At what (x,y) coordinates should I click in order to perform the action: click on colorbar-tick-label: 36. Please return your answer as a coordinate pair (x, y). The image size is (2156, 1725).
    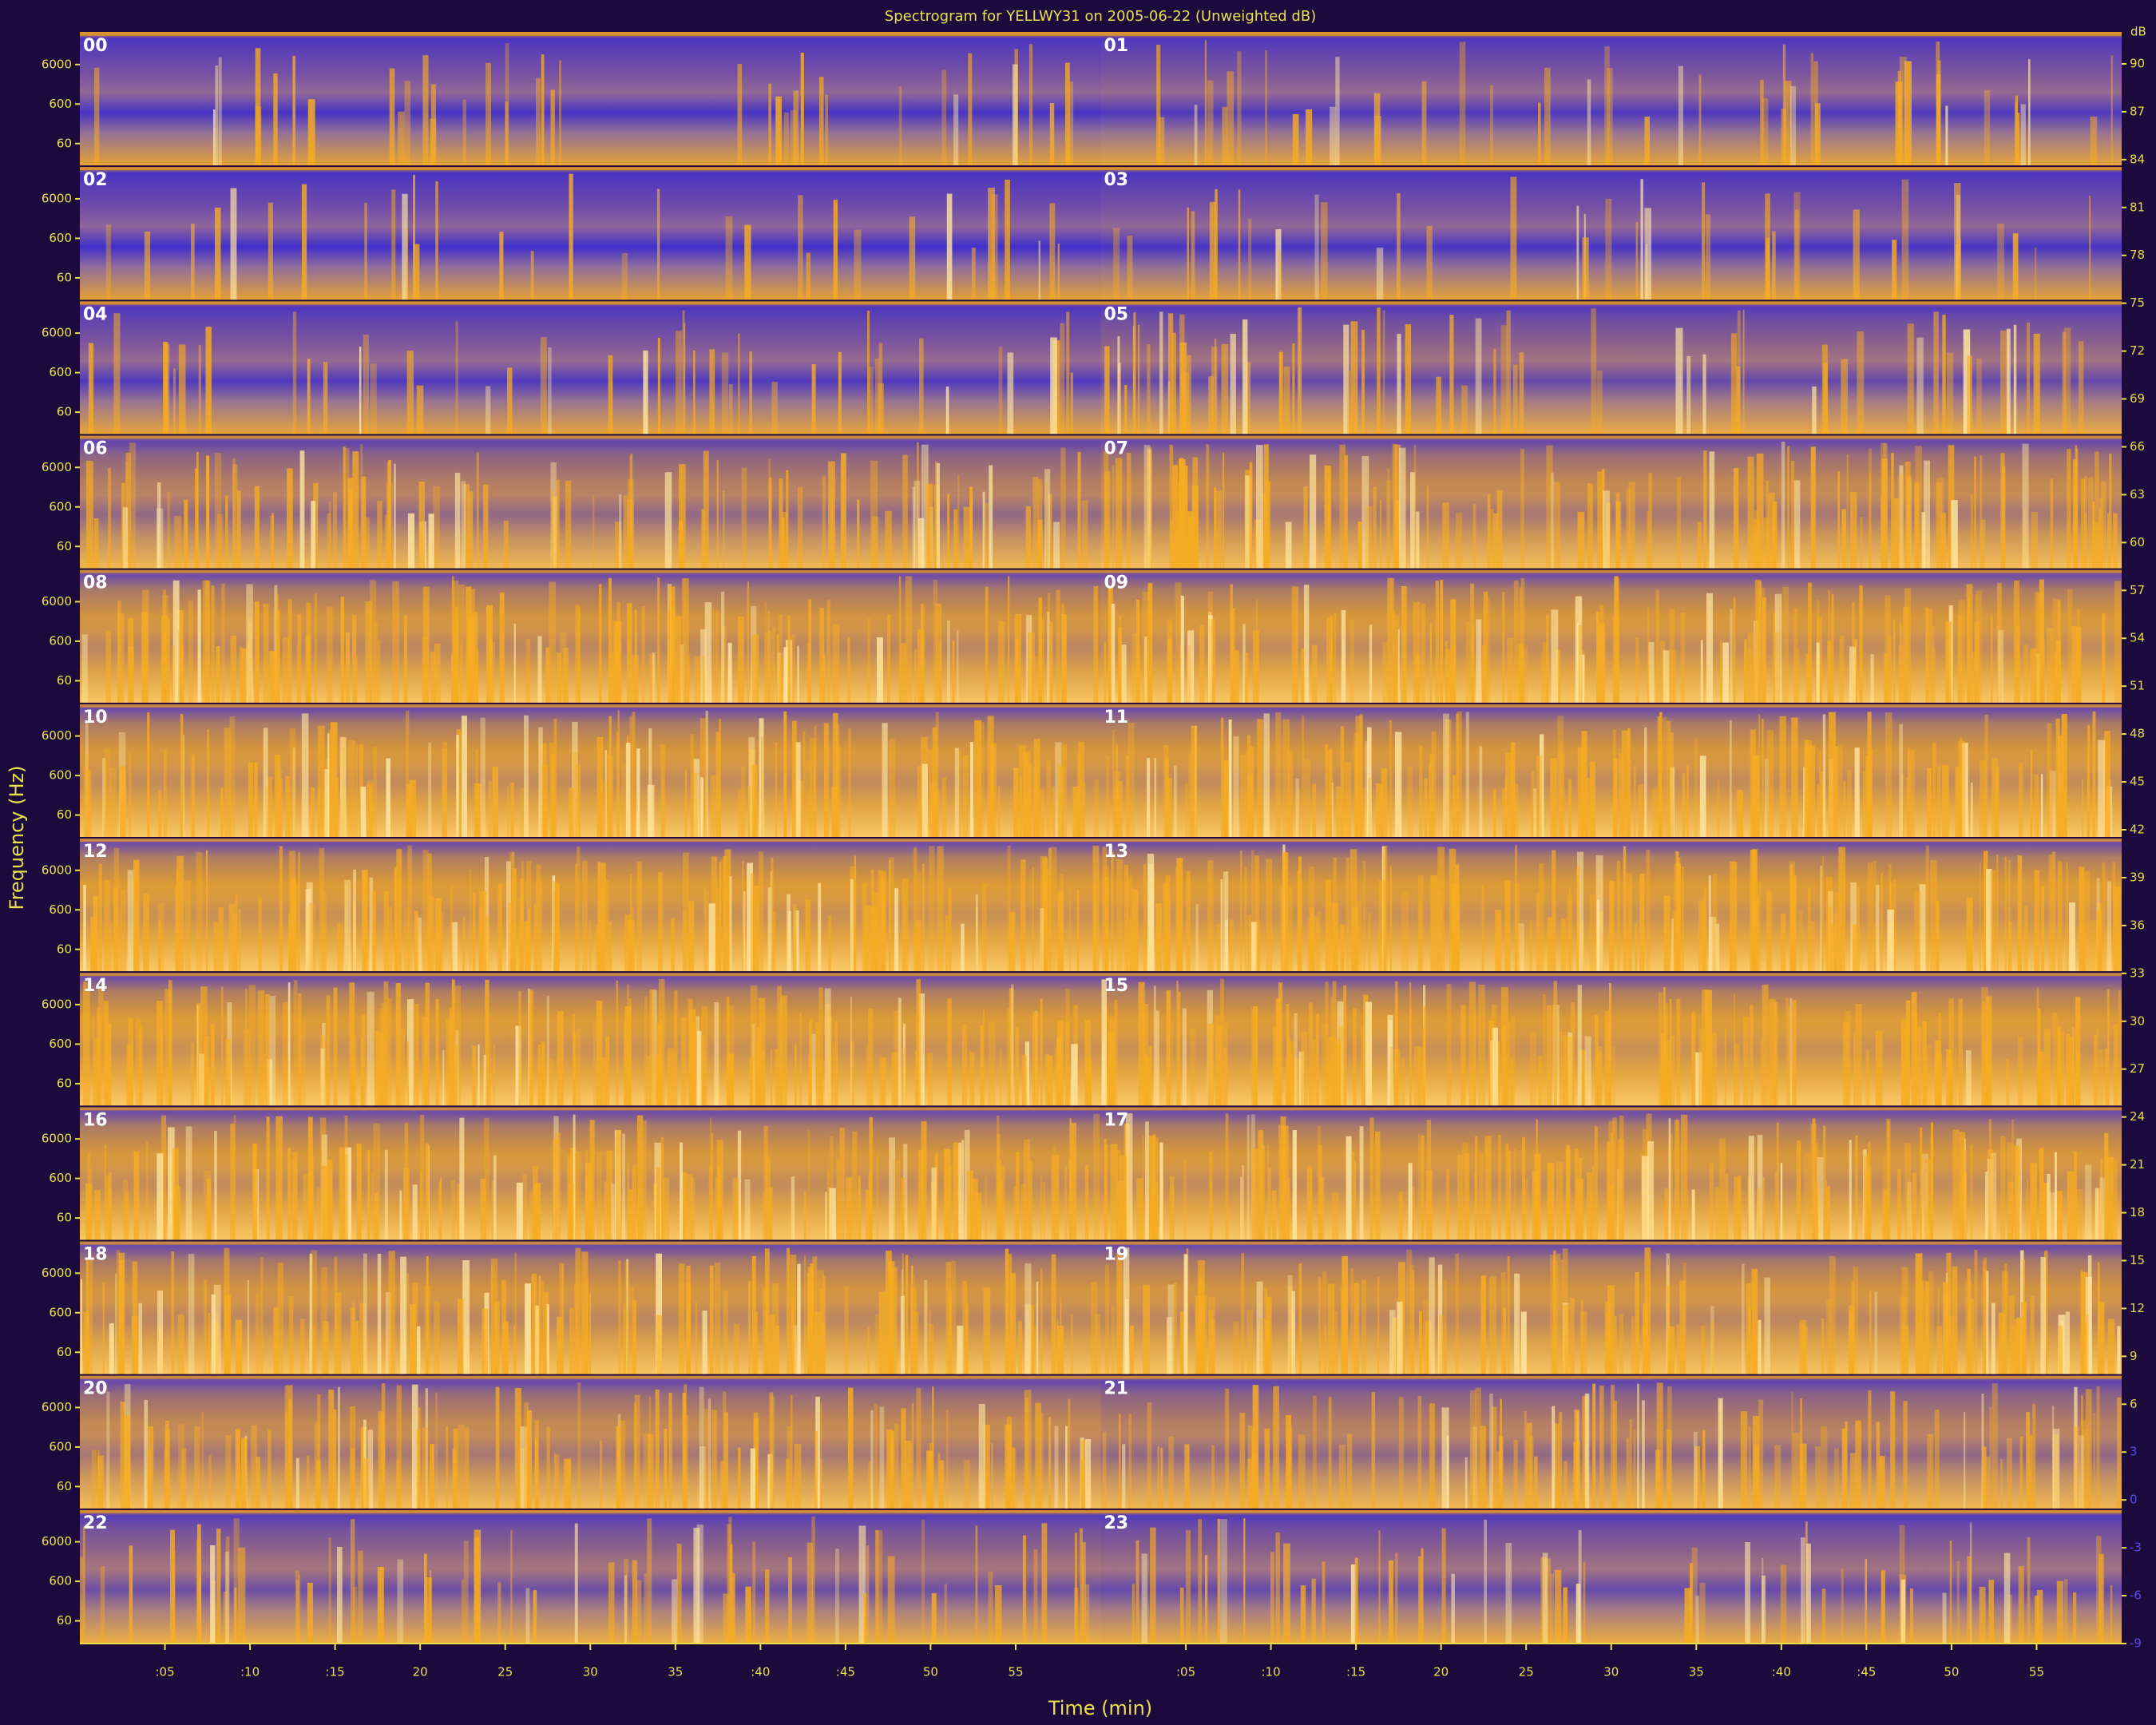
    Looking at the image, I should click on (2137, 925).